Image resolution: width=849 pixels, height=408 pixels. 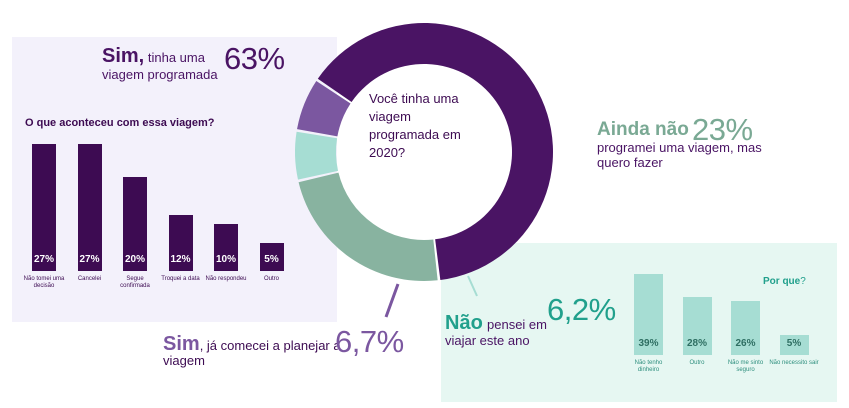 I want to click on bar-5: 5%, so click(x=271, y=257).